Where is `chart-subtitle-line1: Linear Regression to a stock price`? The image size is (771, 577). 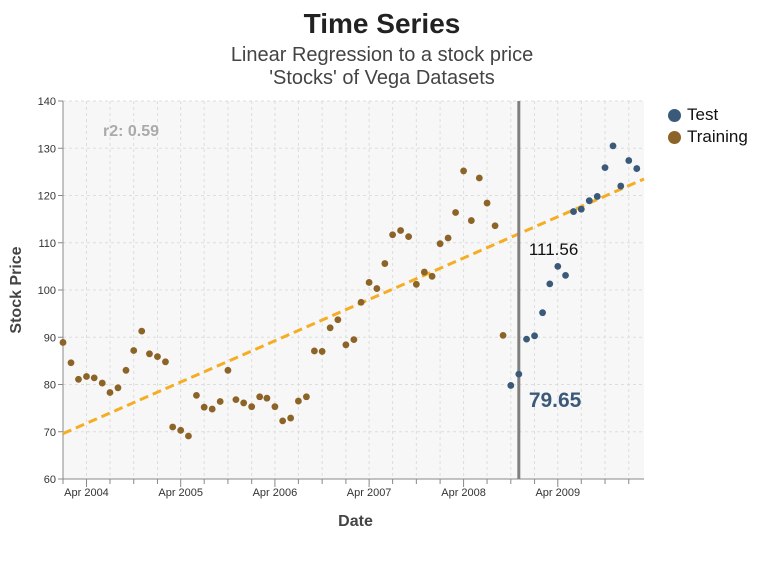
chart-subtitle-line1: Linear Regression to a stock price is located at coordinates (382, 55).